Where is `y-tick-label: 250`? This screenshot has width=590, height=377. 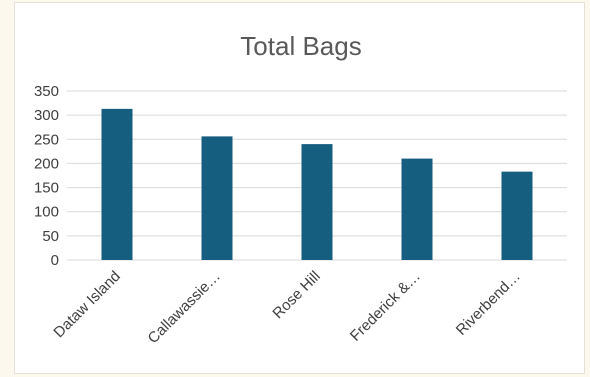 y-tick-label: 250 is located at coordinates (46, 139).